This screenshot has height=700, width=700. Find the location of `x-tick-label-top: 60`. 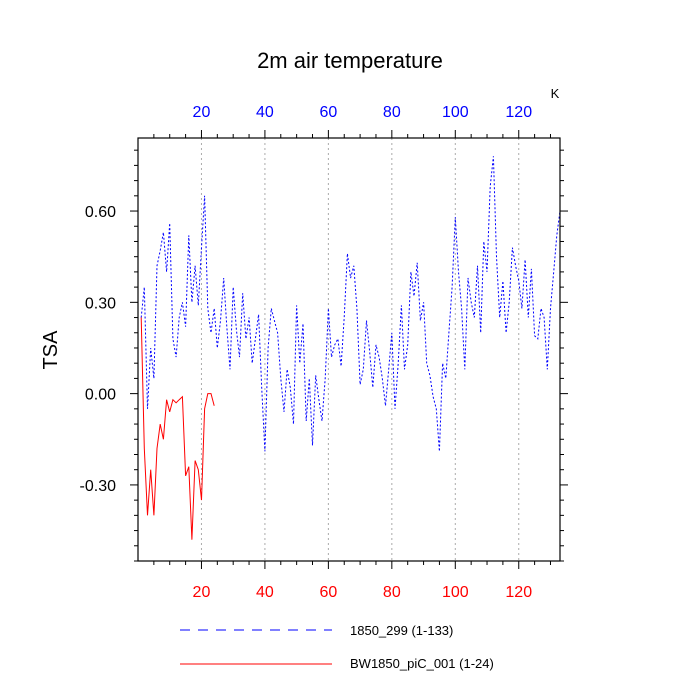

x-tick-label-top: 60 is located at coordinates (328, 112).